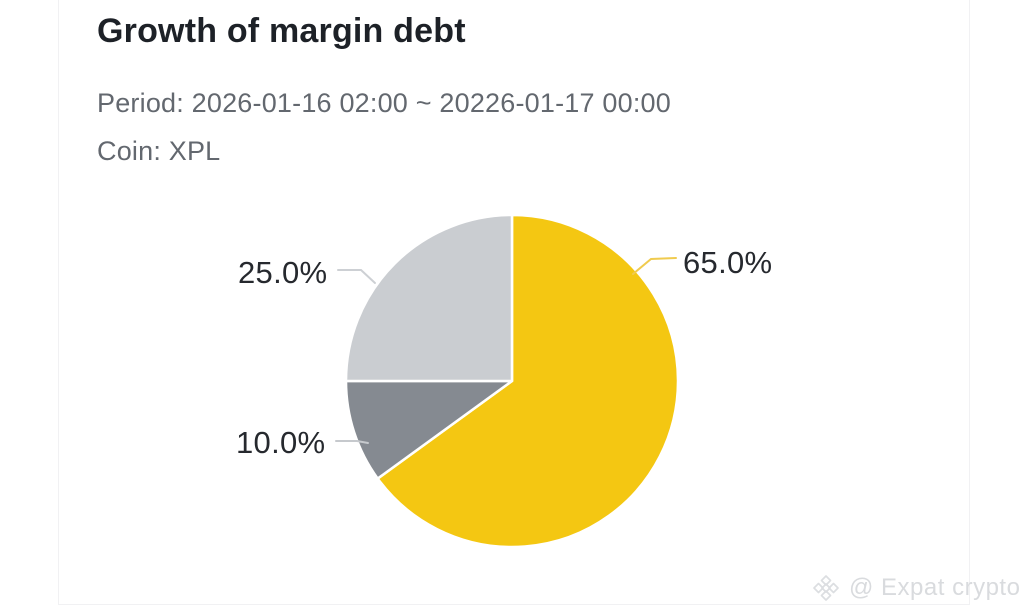 This screenshot has width=1024, height=613. I want to click on pie-label-25: 25.0%, so click(283, 272).